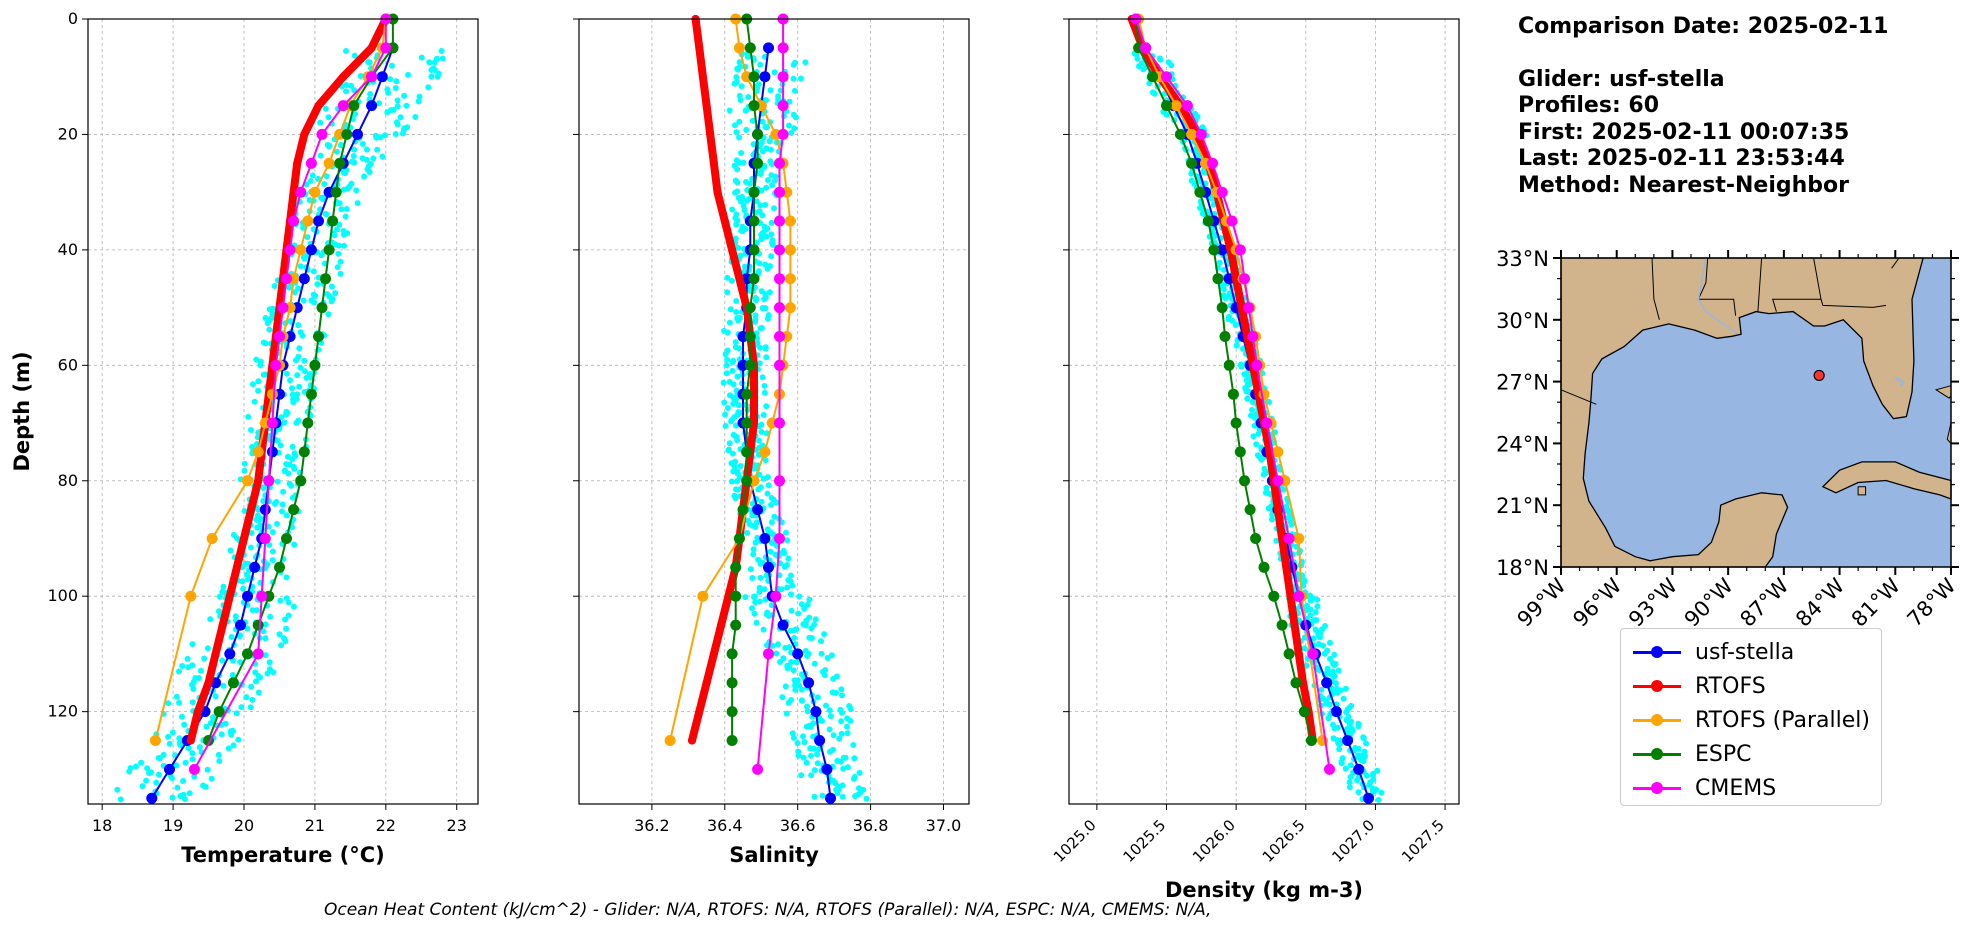 The width and height of the screenshot is (1987, 934). What do you see at coordinates (1657, 686) in the screenshot?
I see `legend-swatch` at bounding box center [1657, 686].